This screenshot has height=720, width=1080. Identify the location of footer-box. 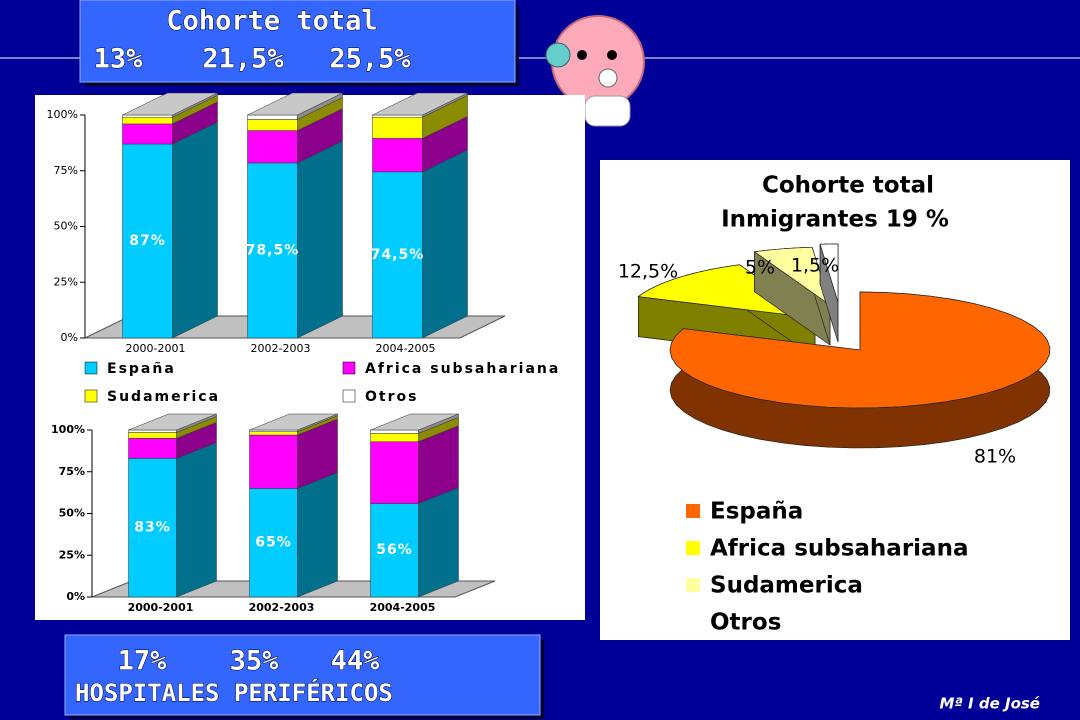
(302, 675).